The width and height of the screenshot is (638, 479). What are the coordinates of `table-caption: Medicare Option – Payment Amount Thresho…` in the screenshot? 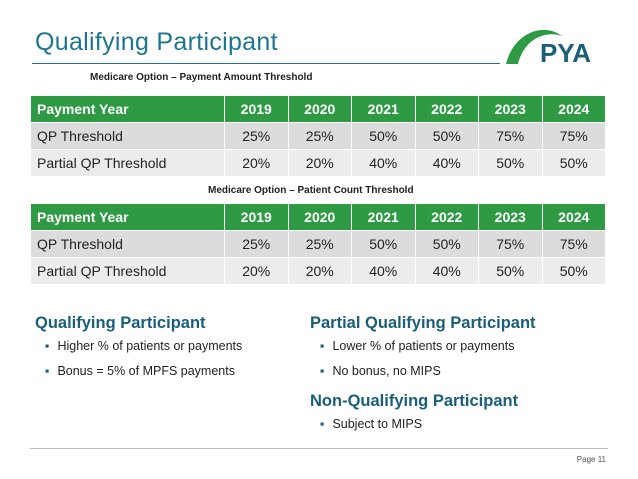 It's located at (201, 77).